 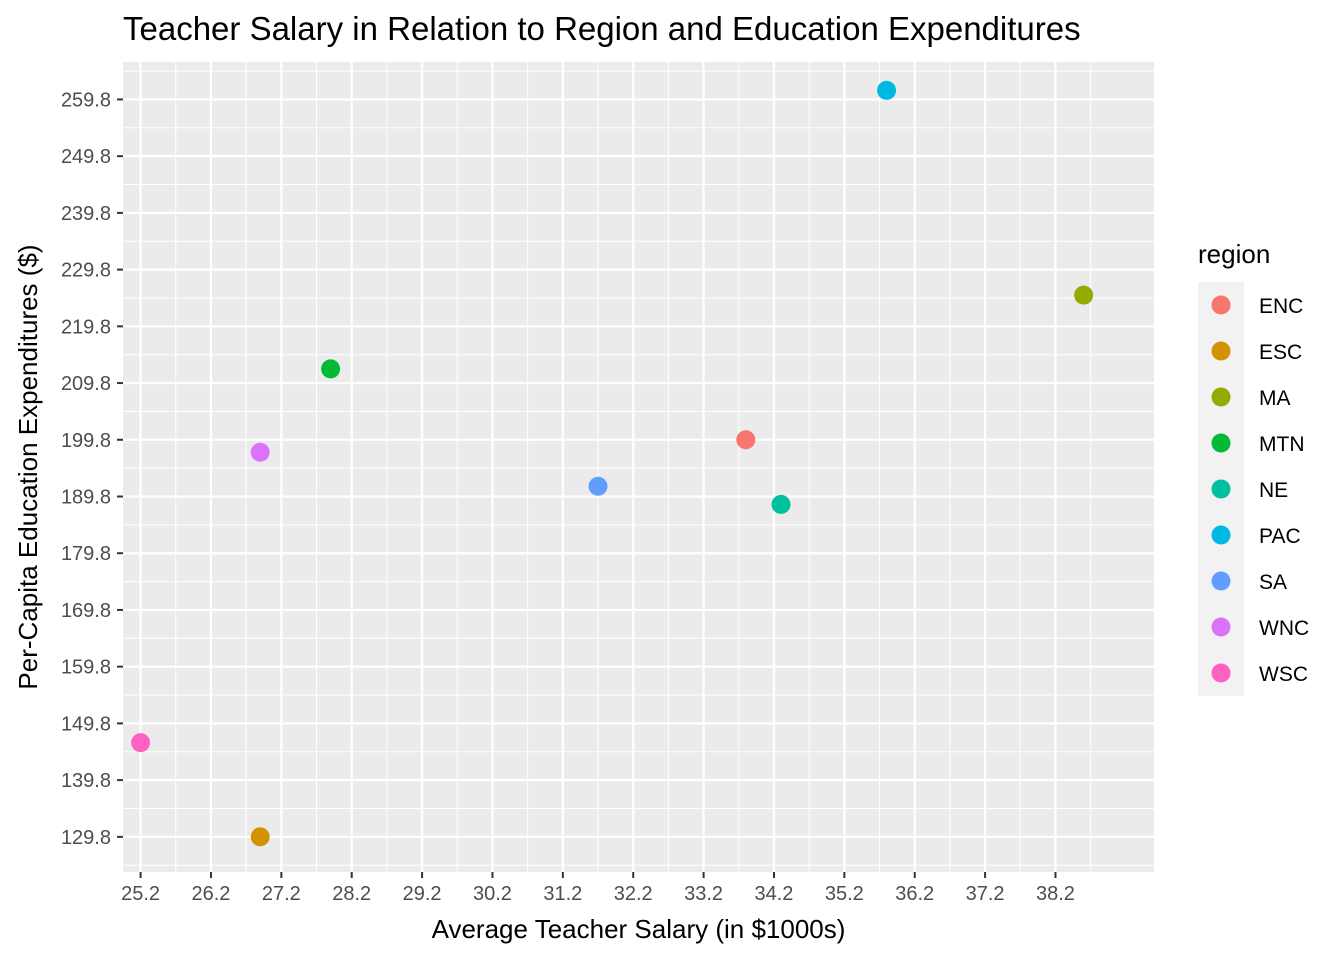 What do you see at coordinates (86, 781) in the screenshot?
I see `y-tick-label: 139.8` at bounding box center [86, 781].